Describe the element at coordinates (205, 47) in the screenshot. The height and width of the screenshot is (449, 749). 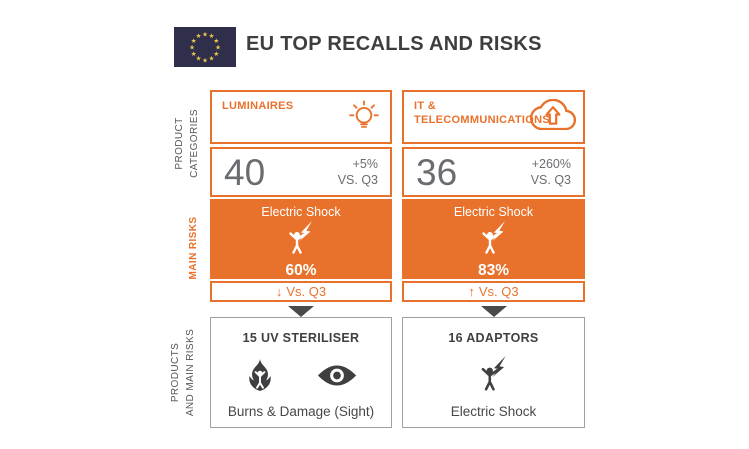
I see `eu-flag-icon: ★ ★★ ★★★ ★★★ ★★★` at that location.